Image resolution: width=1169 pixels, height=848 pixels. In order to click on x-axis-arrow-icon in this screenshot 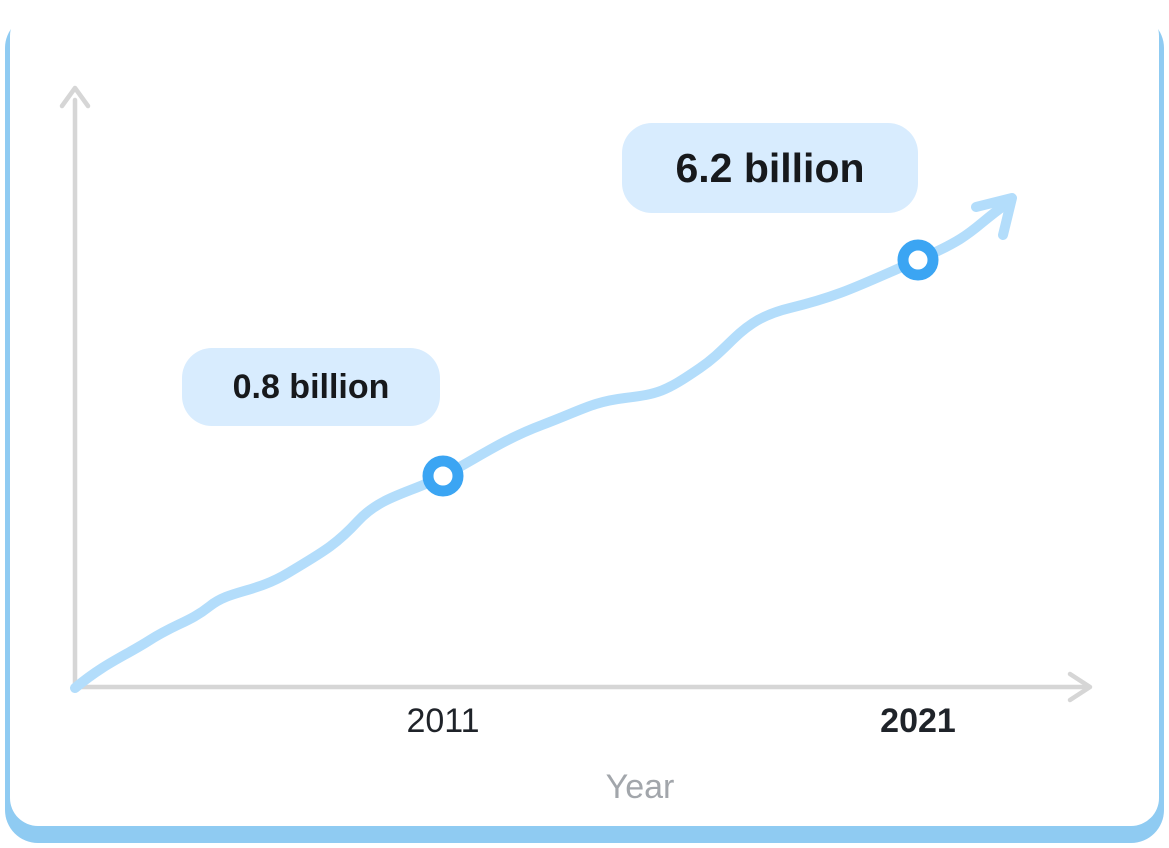, I will do `click(1080, 687)`.